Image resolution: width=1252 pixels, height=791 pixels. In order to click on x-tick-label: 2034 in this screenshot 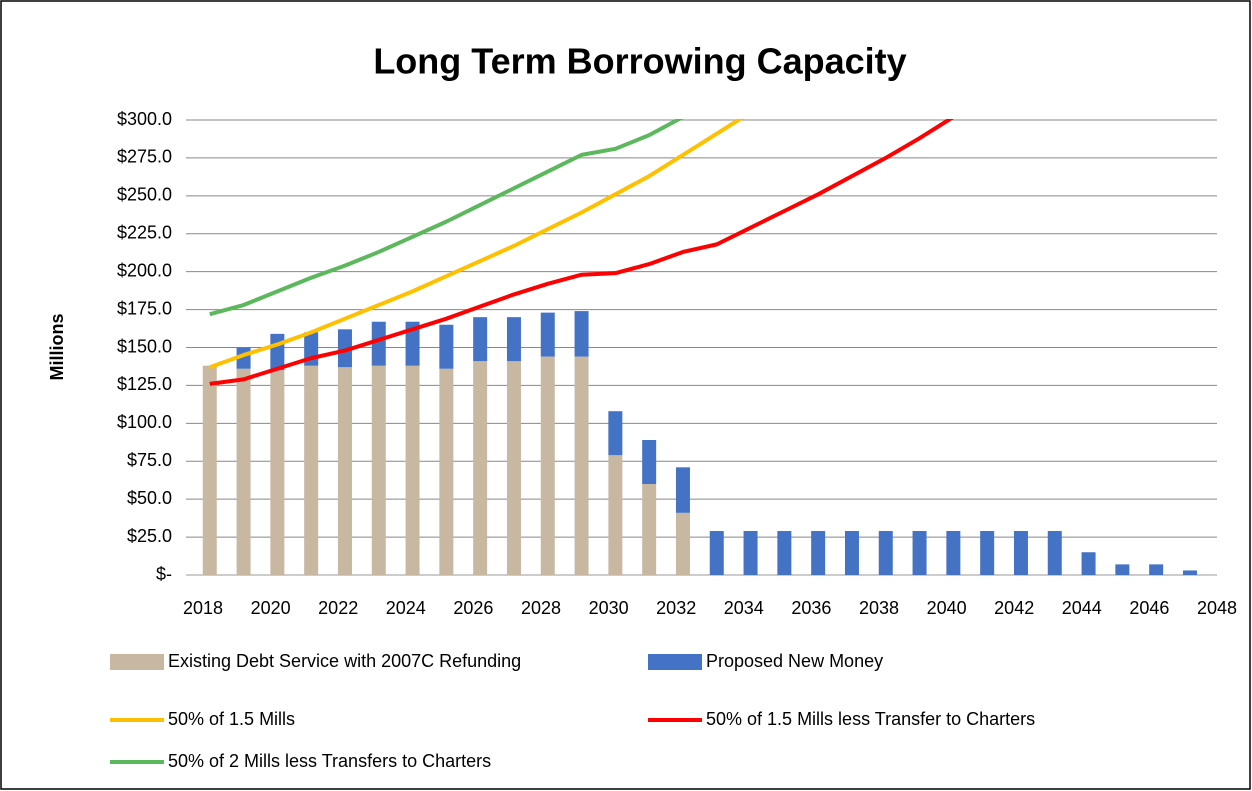, I will do `click(744, 608)`.